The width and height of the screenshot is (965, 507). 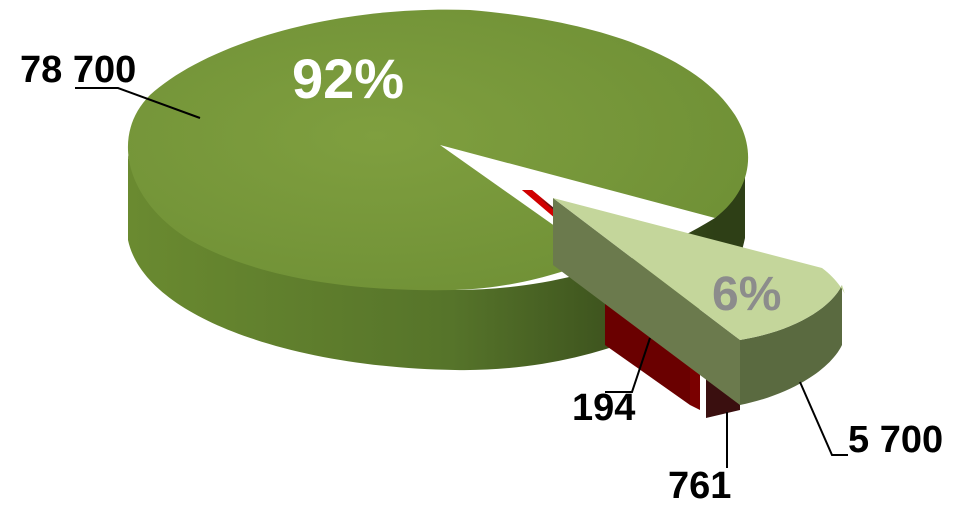 I want to click on slice-5700-side, so click(x=791, y=345).